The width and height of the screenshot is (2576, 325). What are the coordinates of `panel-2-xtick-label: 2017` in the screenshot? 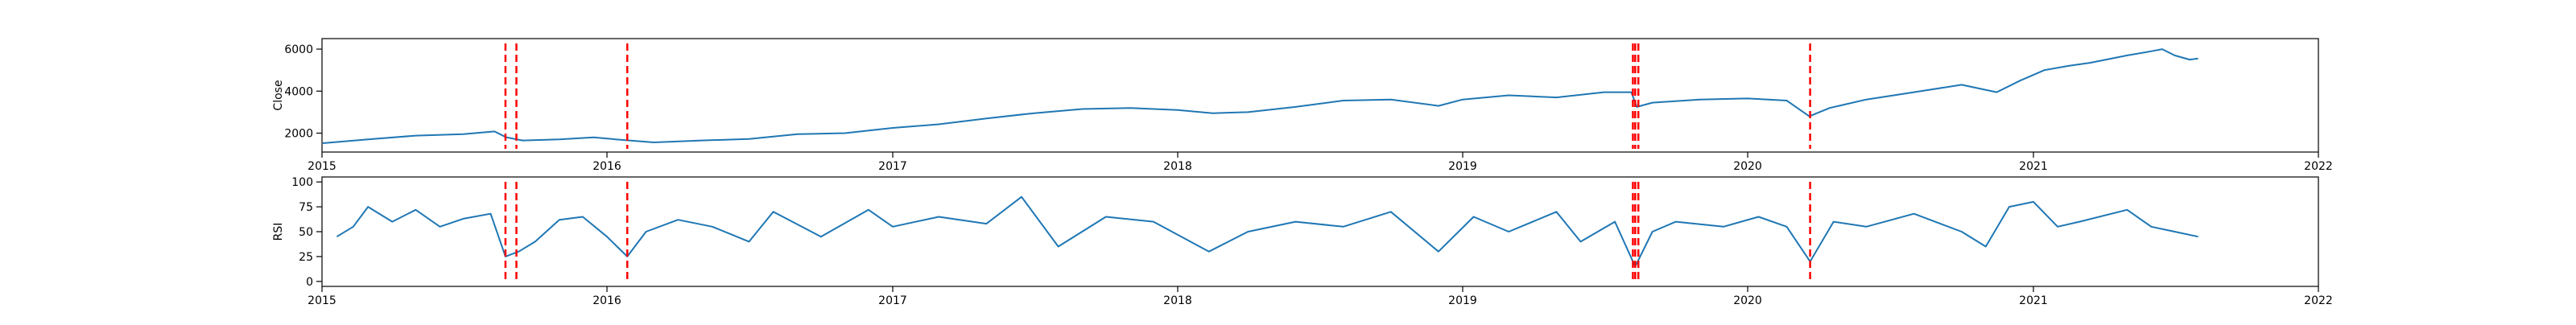 It's located at (892, 300).